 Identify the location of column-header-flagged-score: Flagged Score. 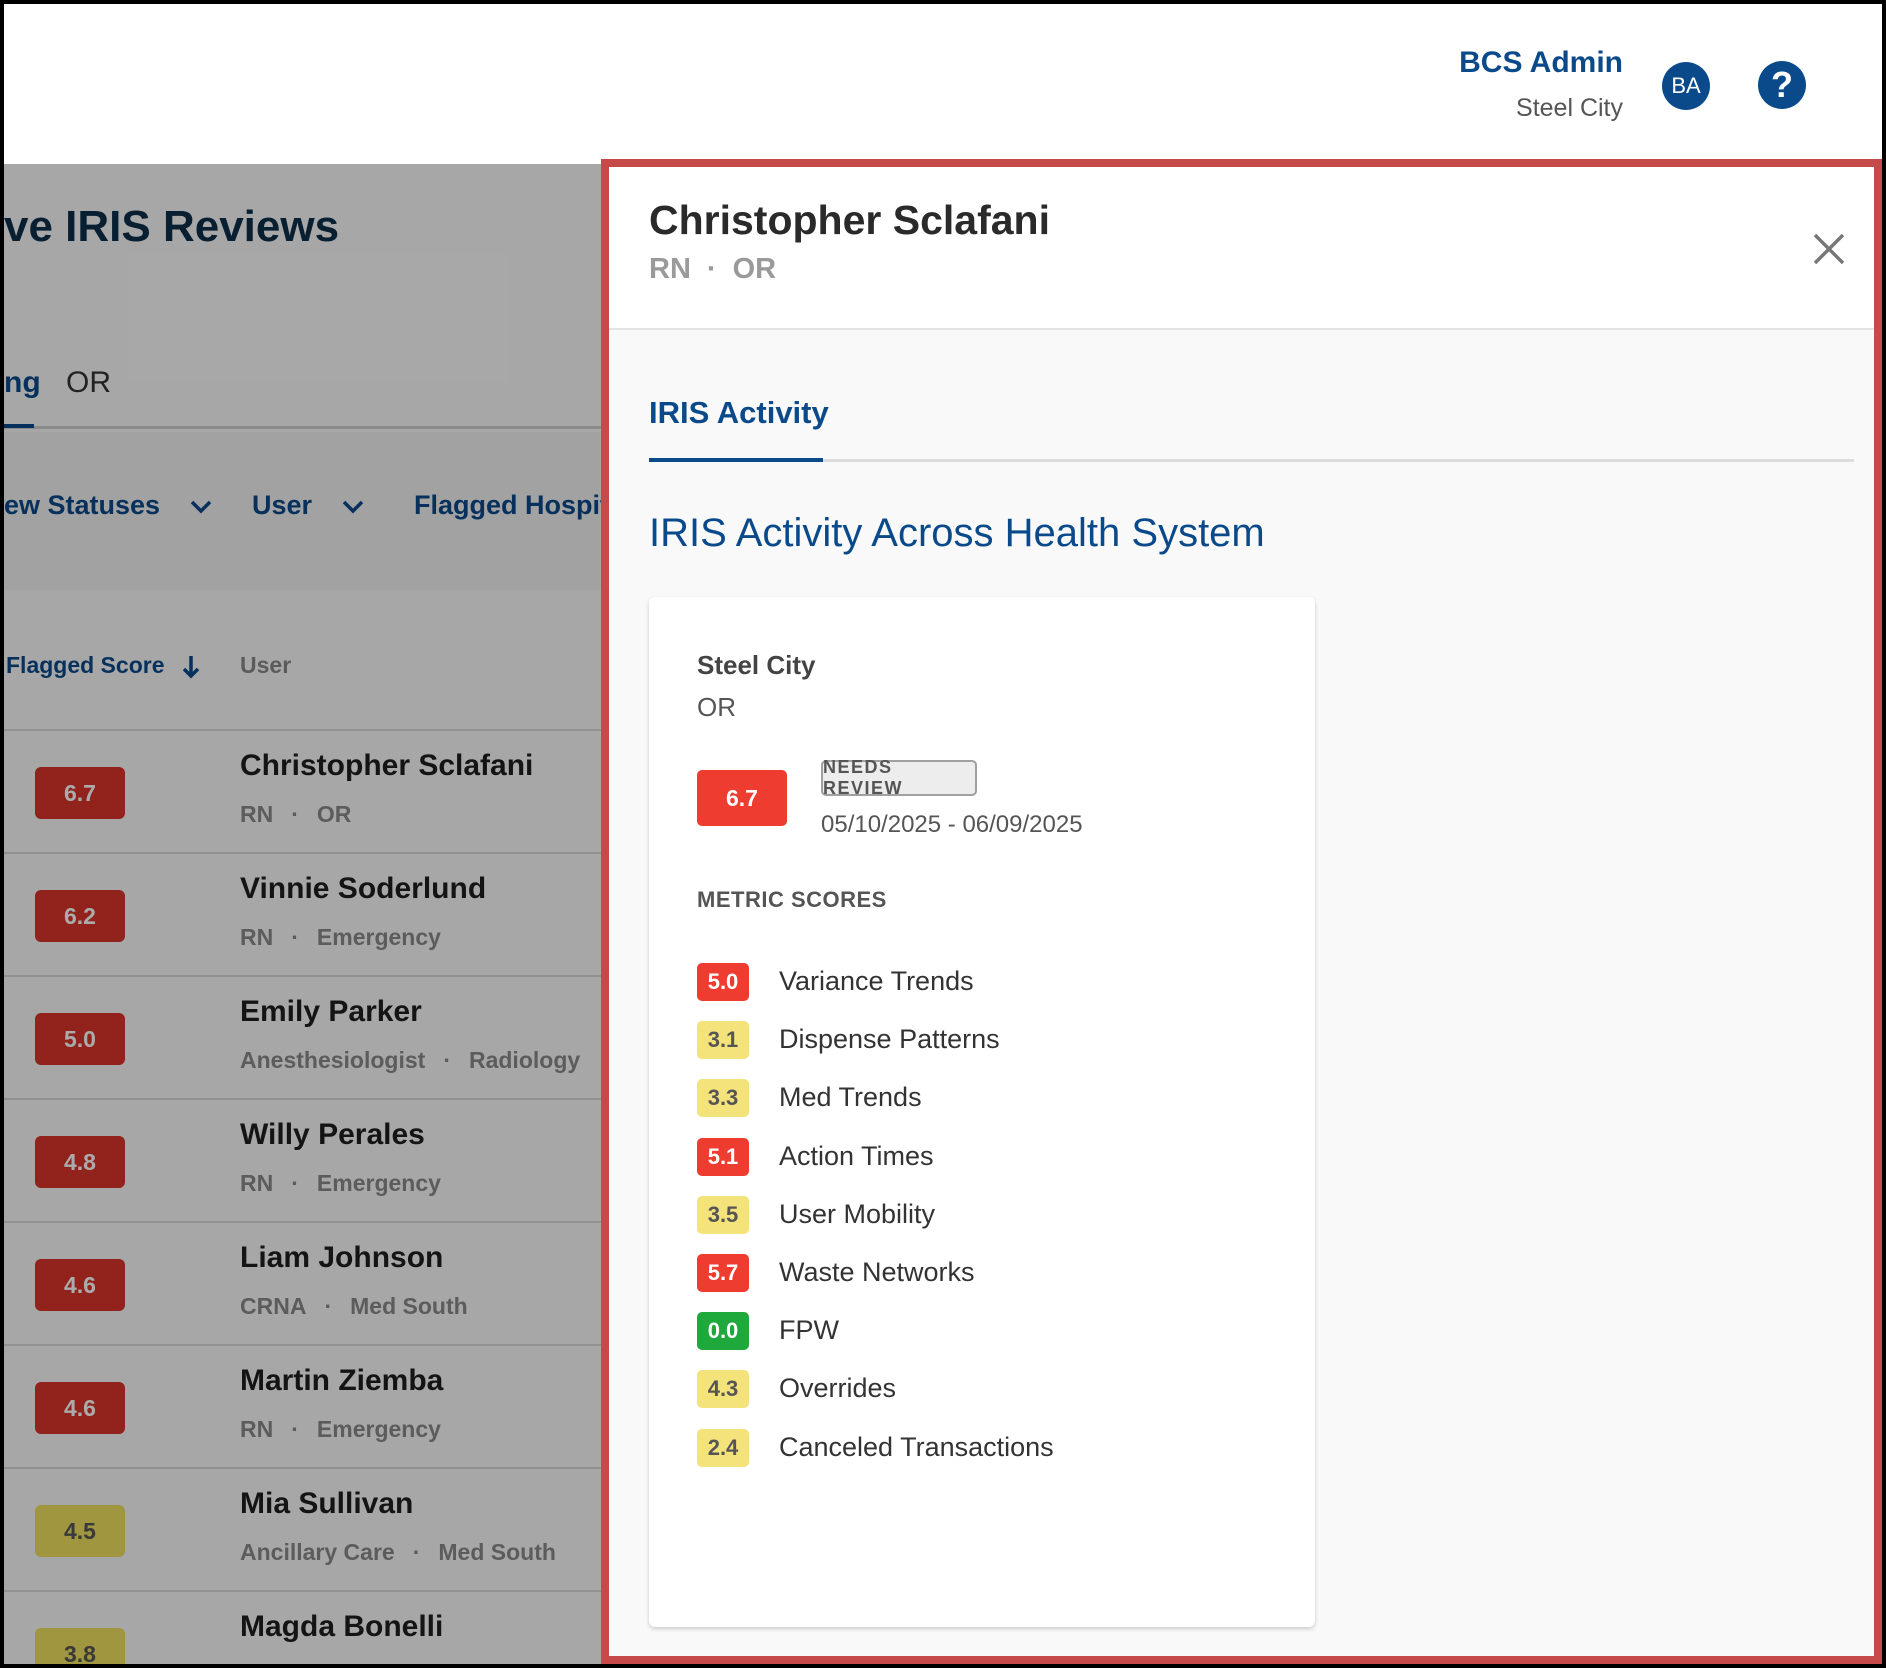
(103, 666).